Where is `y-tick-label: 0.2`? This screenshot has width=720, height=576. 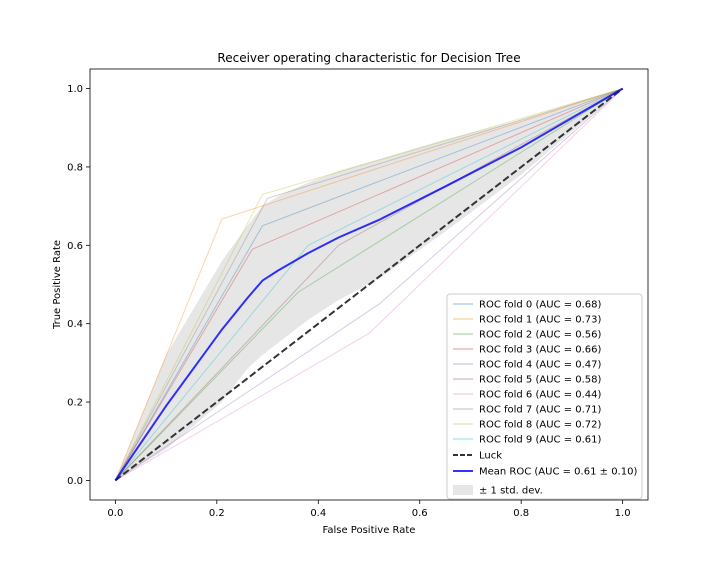
y-tick-label: 0.2 is located at coordinates (75, 403).